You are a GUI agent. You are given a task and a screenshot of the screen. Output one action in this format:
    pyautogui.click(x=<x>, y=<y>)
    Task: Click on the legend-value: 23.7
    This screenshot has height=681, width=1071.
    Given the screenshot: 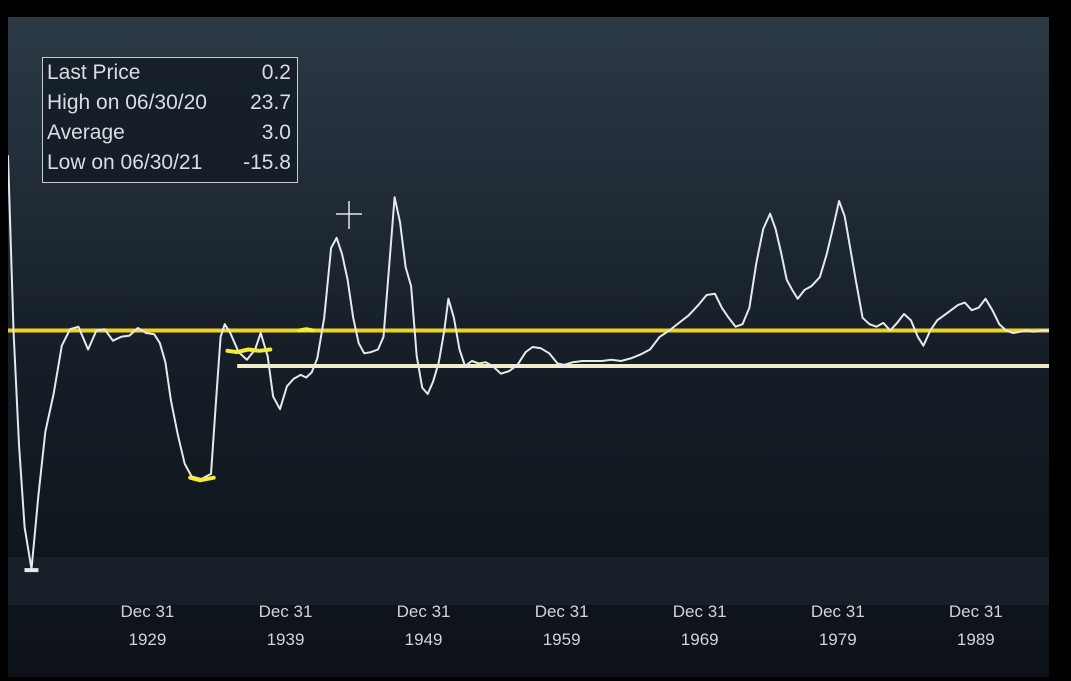 What is the action you would take?
    pyautogui.click(x=270, y=102)
    